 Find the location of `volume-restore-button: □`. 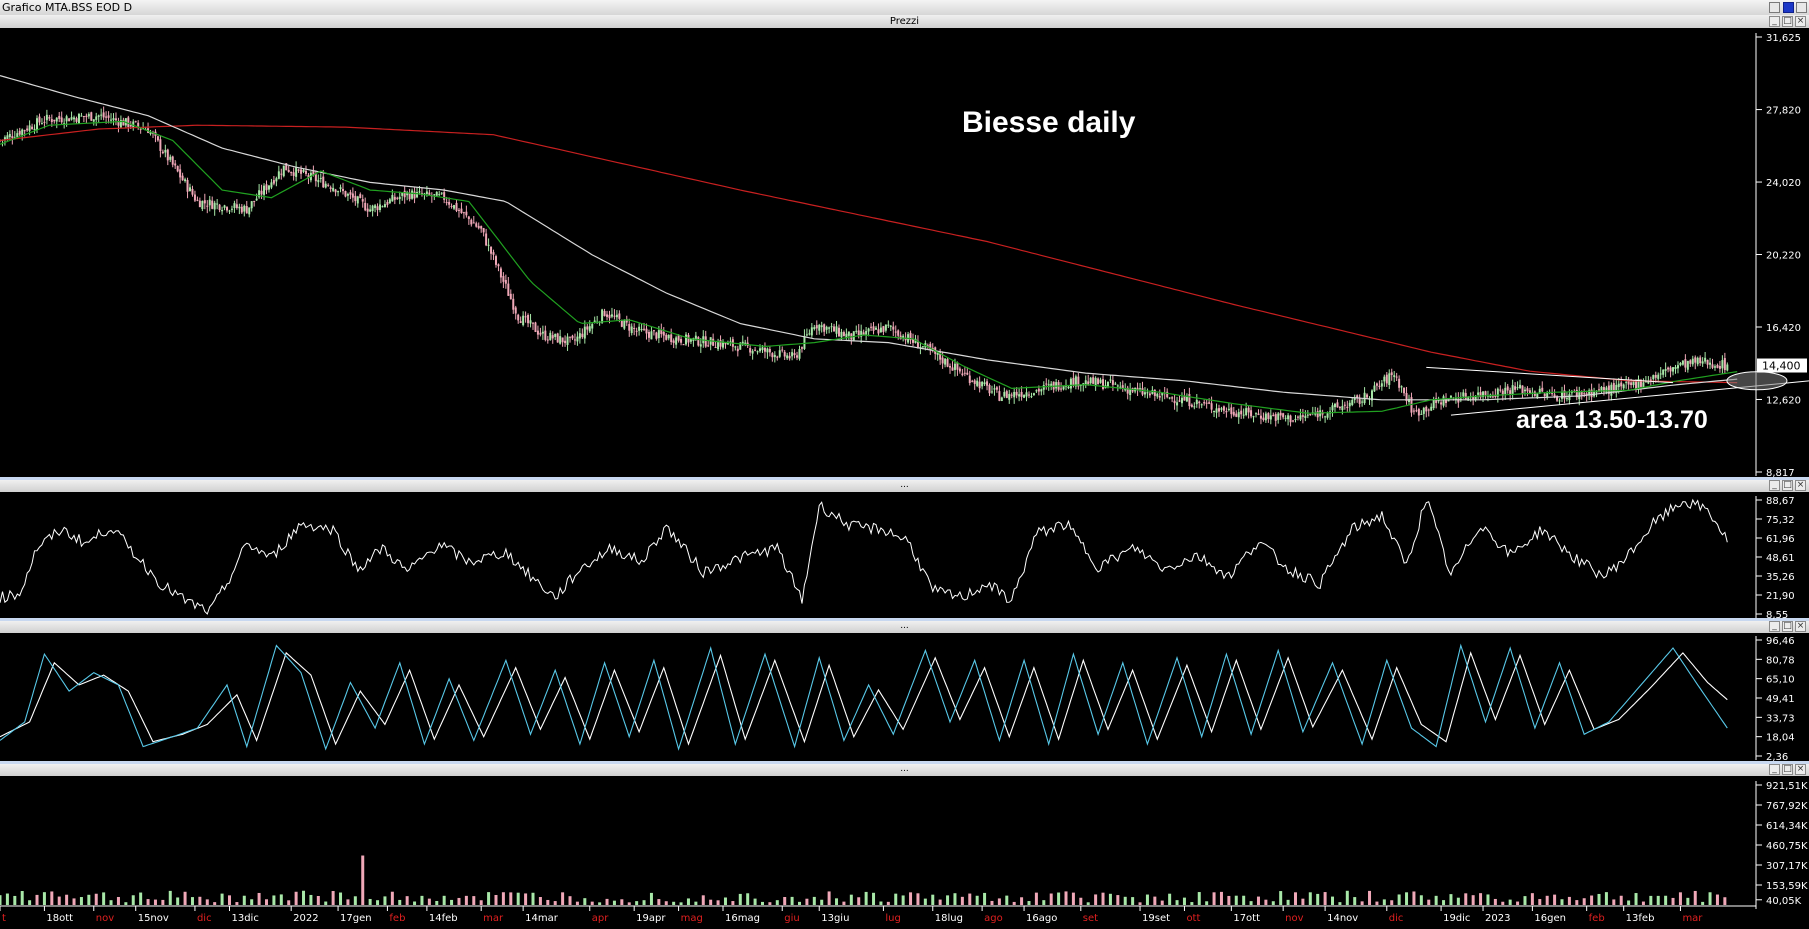

volume-restore-button: □ is located at coordinates (1787, 769).